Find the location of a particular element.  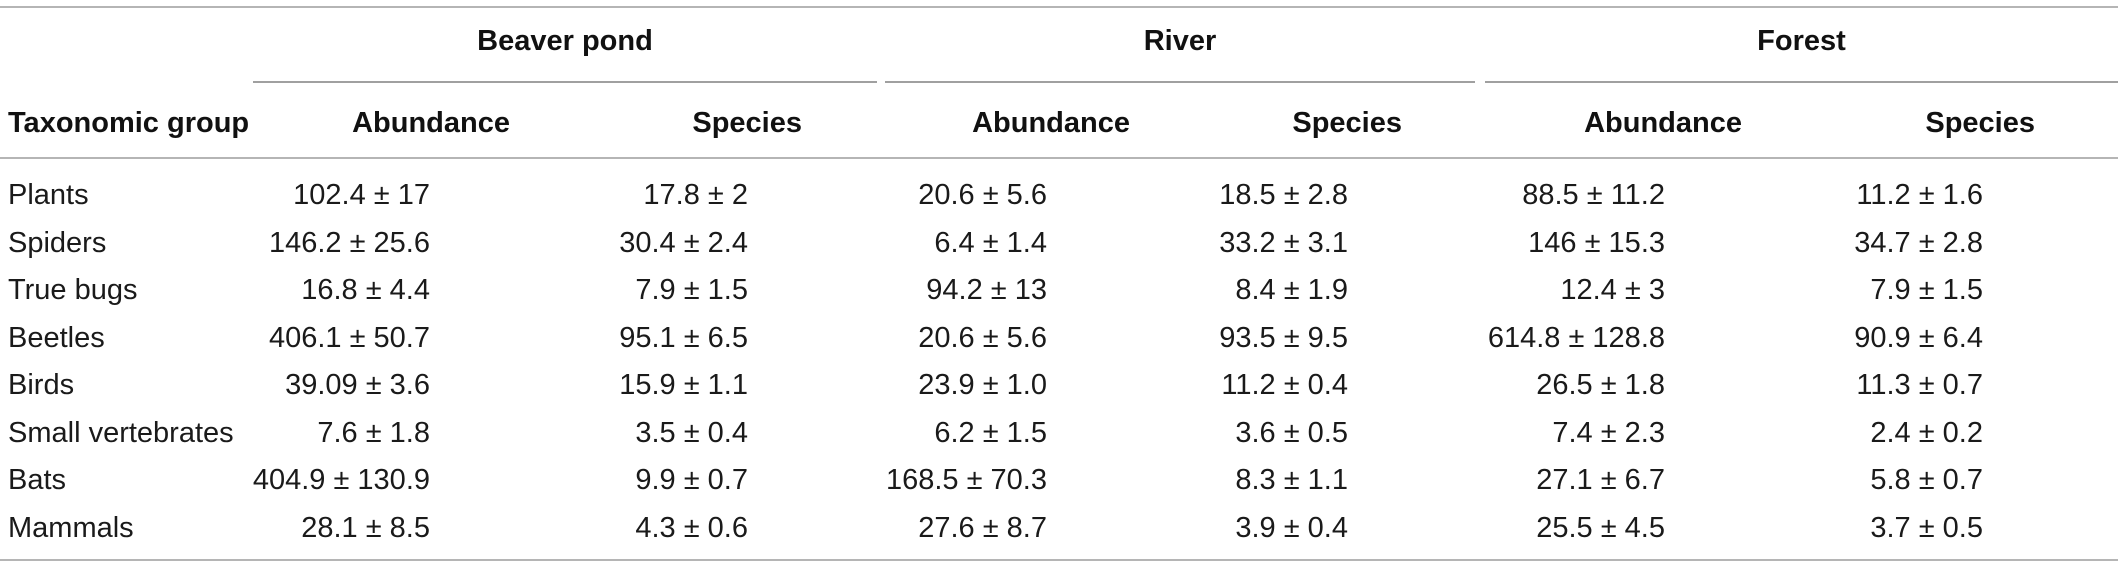

row-label: Spiders is located at coordinates (57, 243).